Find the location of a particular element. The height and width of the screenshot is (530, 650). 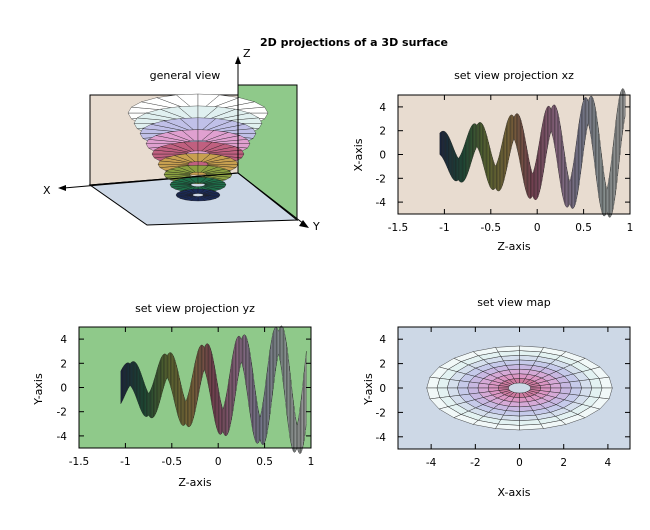

projection-xz-ylabel: X-axis is located at coordinates (358, 154).